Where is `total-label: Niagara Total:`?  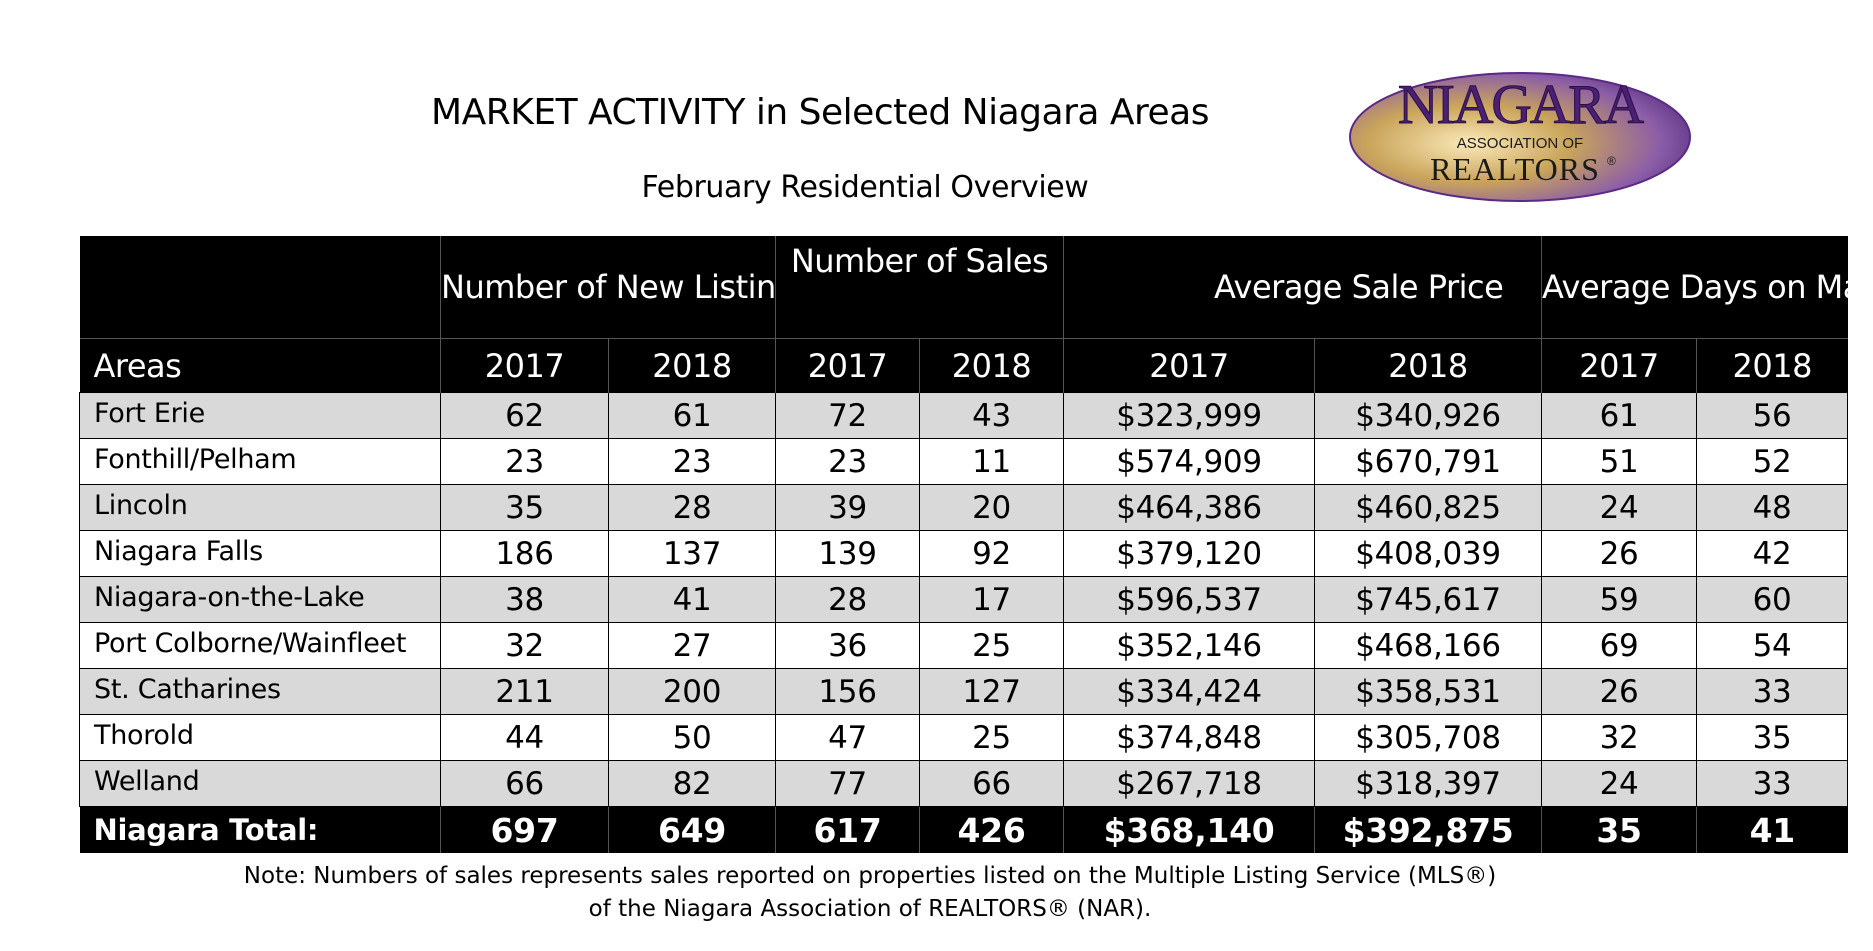 total-label: Niagara Total: is located at coordinates (260, 829).